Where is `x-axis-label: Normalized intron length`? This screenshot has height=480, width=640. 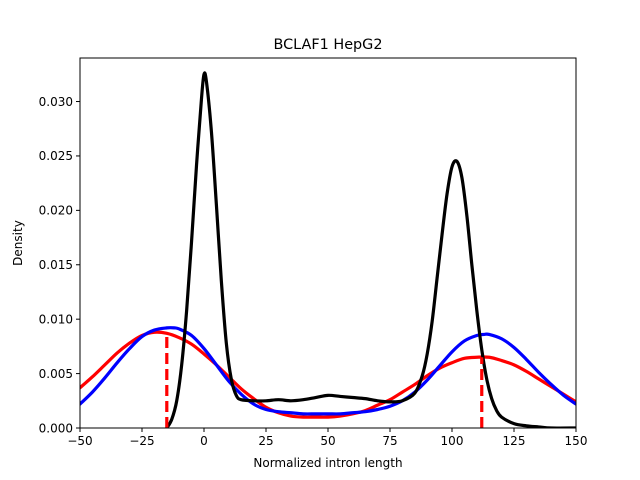 x-axis-label: Normalized intron length is located at coordinates (327, 463).